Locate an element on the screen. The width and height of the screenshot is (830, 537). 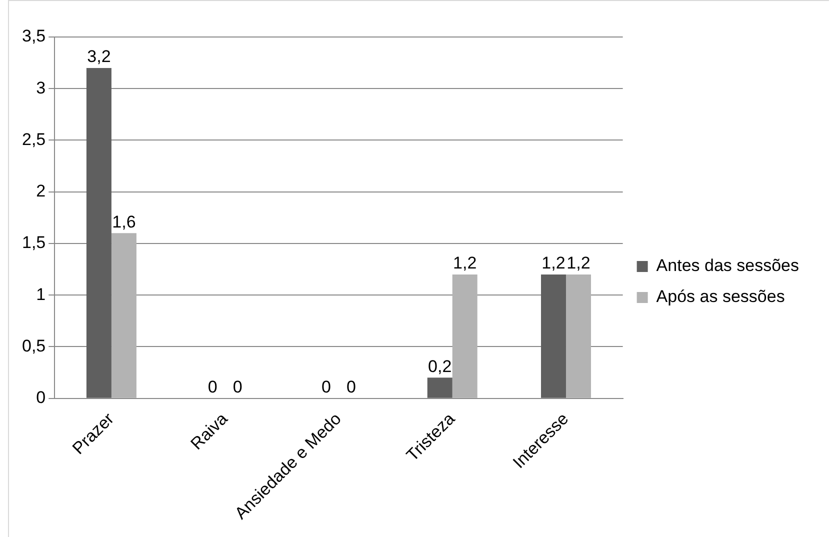
y-tick-label: 0,5 is located at coordinates (34, 346).